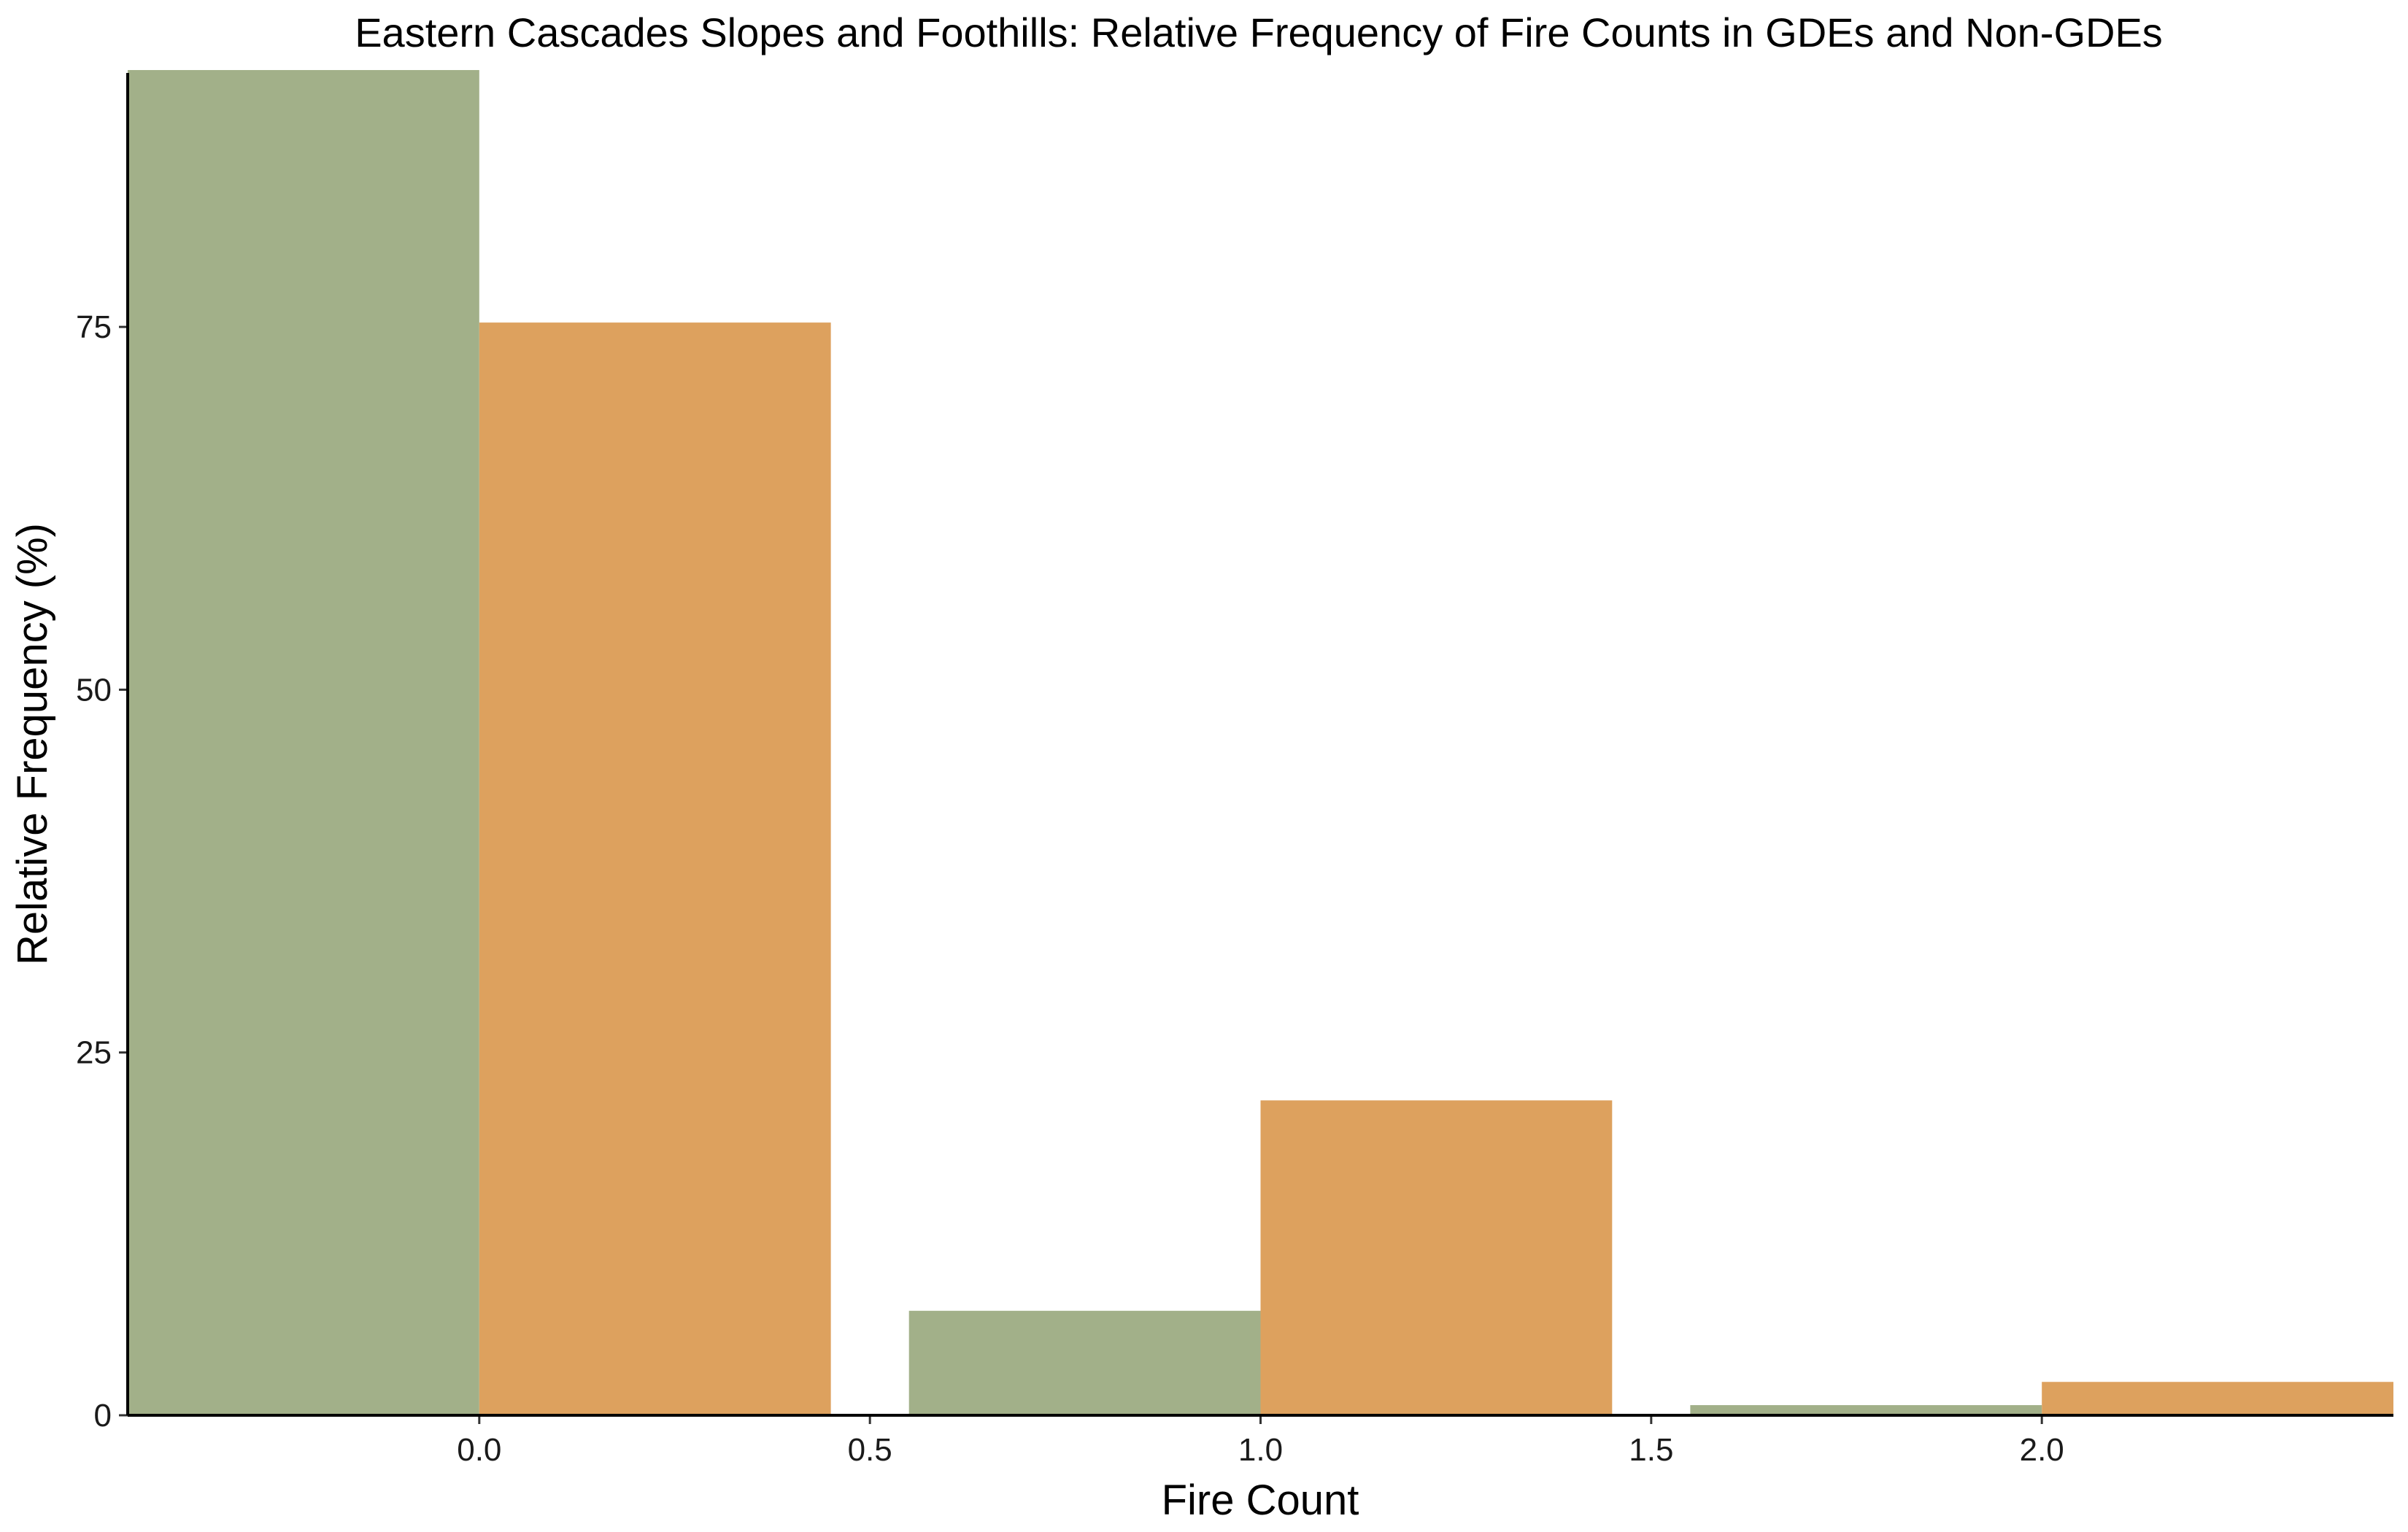 This screenshot has height=1532, width=2408. Describe the element at coordinates (94, 327) in the screenshot. I see `y-tick-label: 75` at that location.